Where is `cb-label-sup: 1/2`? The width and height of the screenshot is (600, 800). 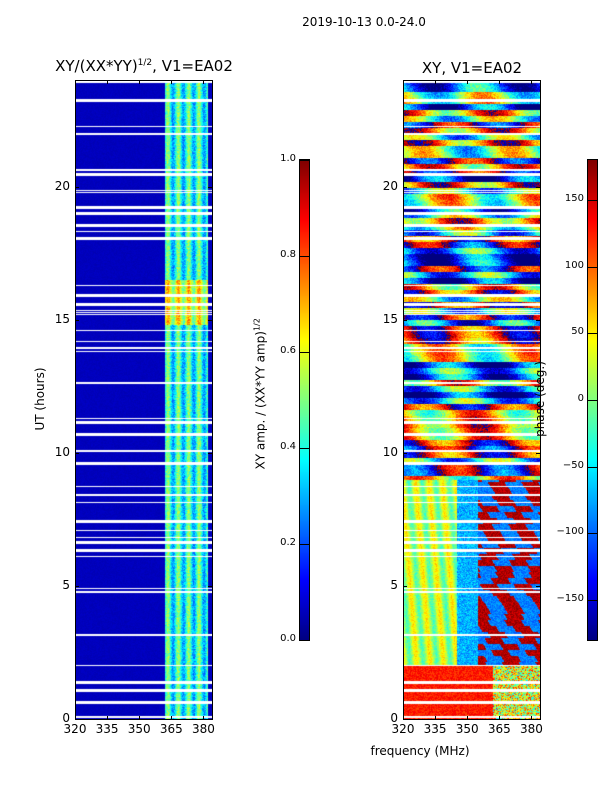 cb-label-sup: 1/2 is located at coordinates (257, 325).